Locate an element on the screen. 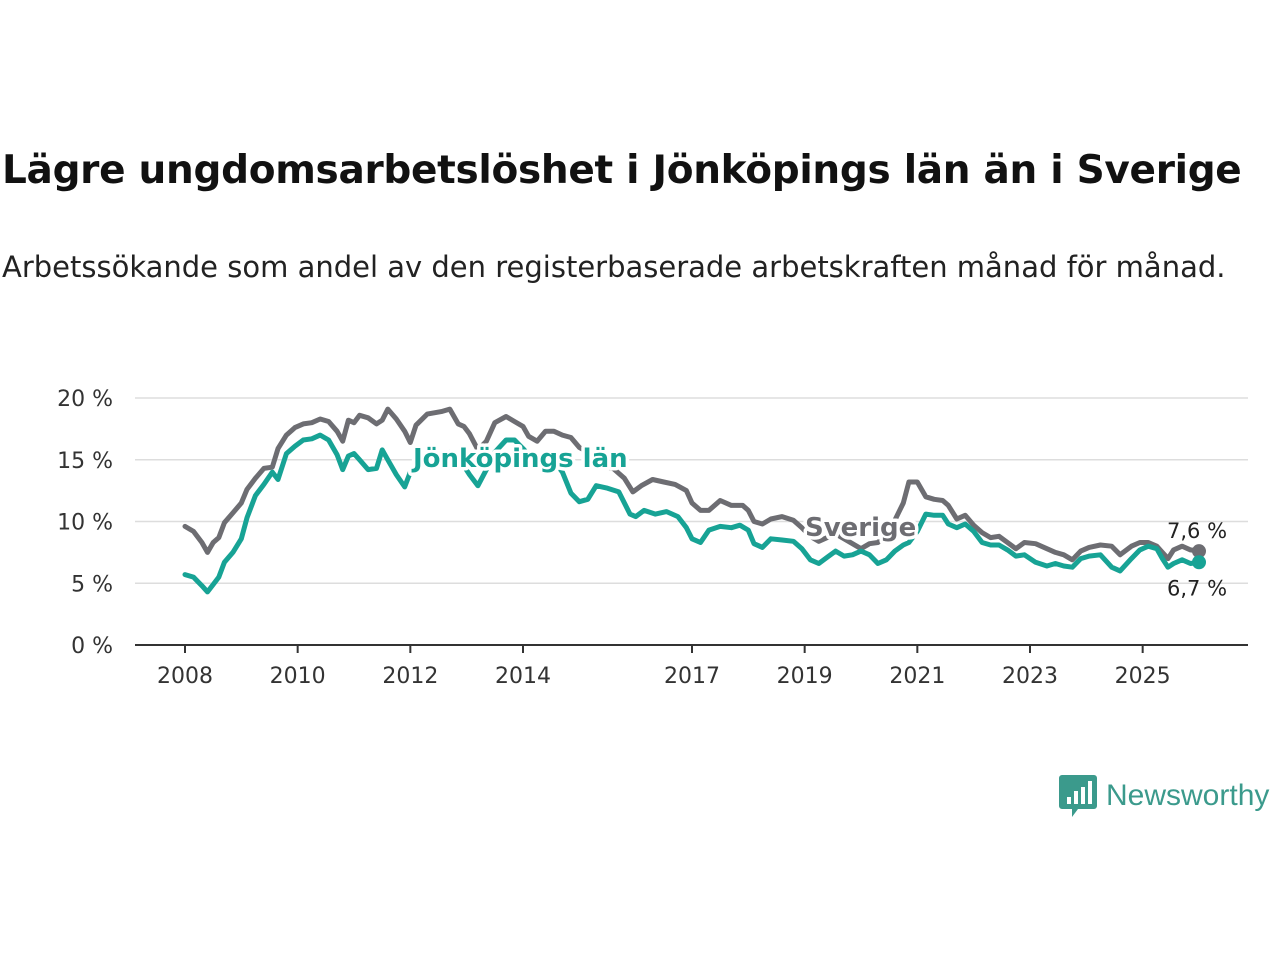 The height and width of the screenshot is (960, 1280). label-layer: 7,6 % 6,7 % Jönköpings län Sverige is located at coordinates (818, 521).